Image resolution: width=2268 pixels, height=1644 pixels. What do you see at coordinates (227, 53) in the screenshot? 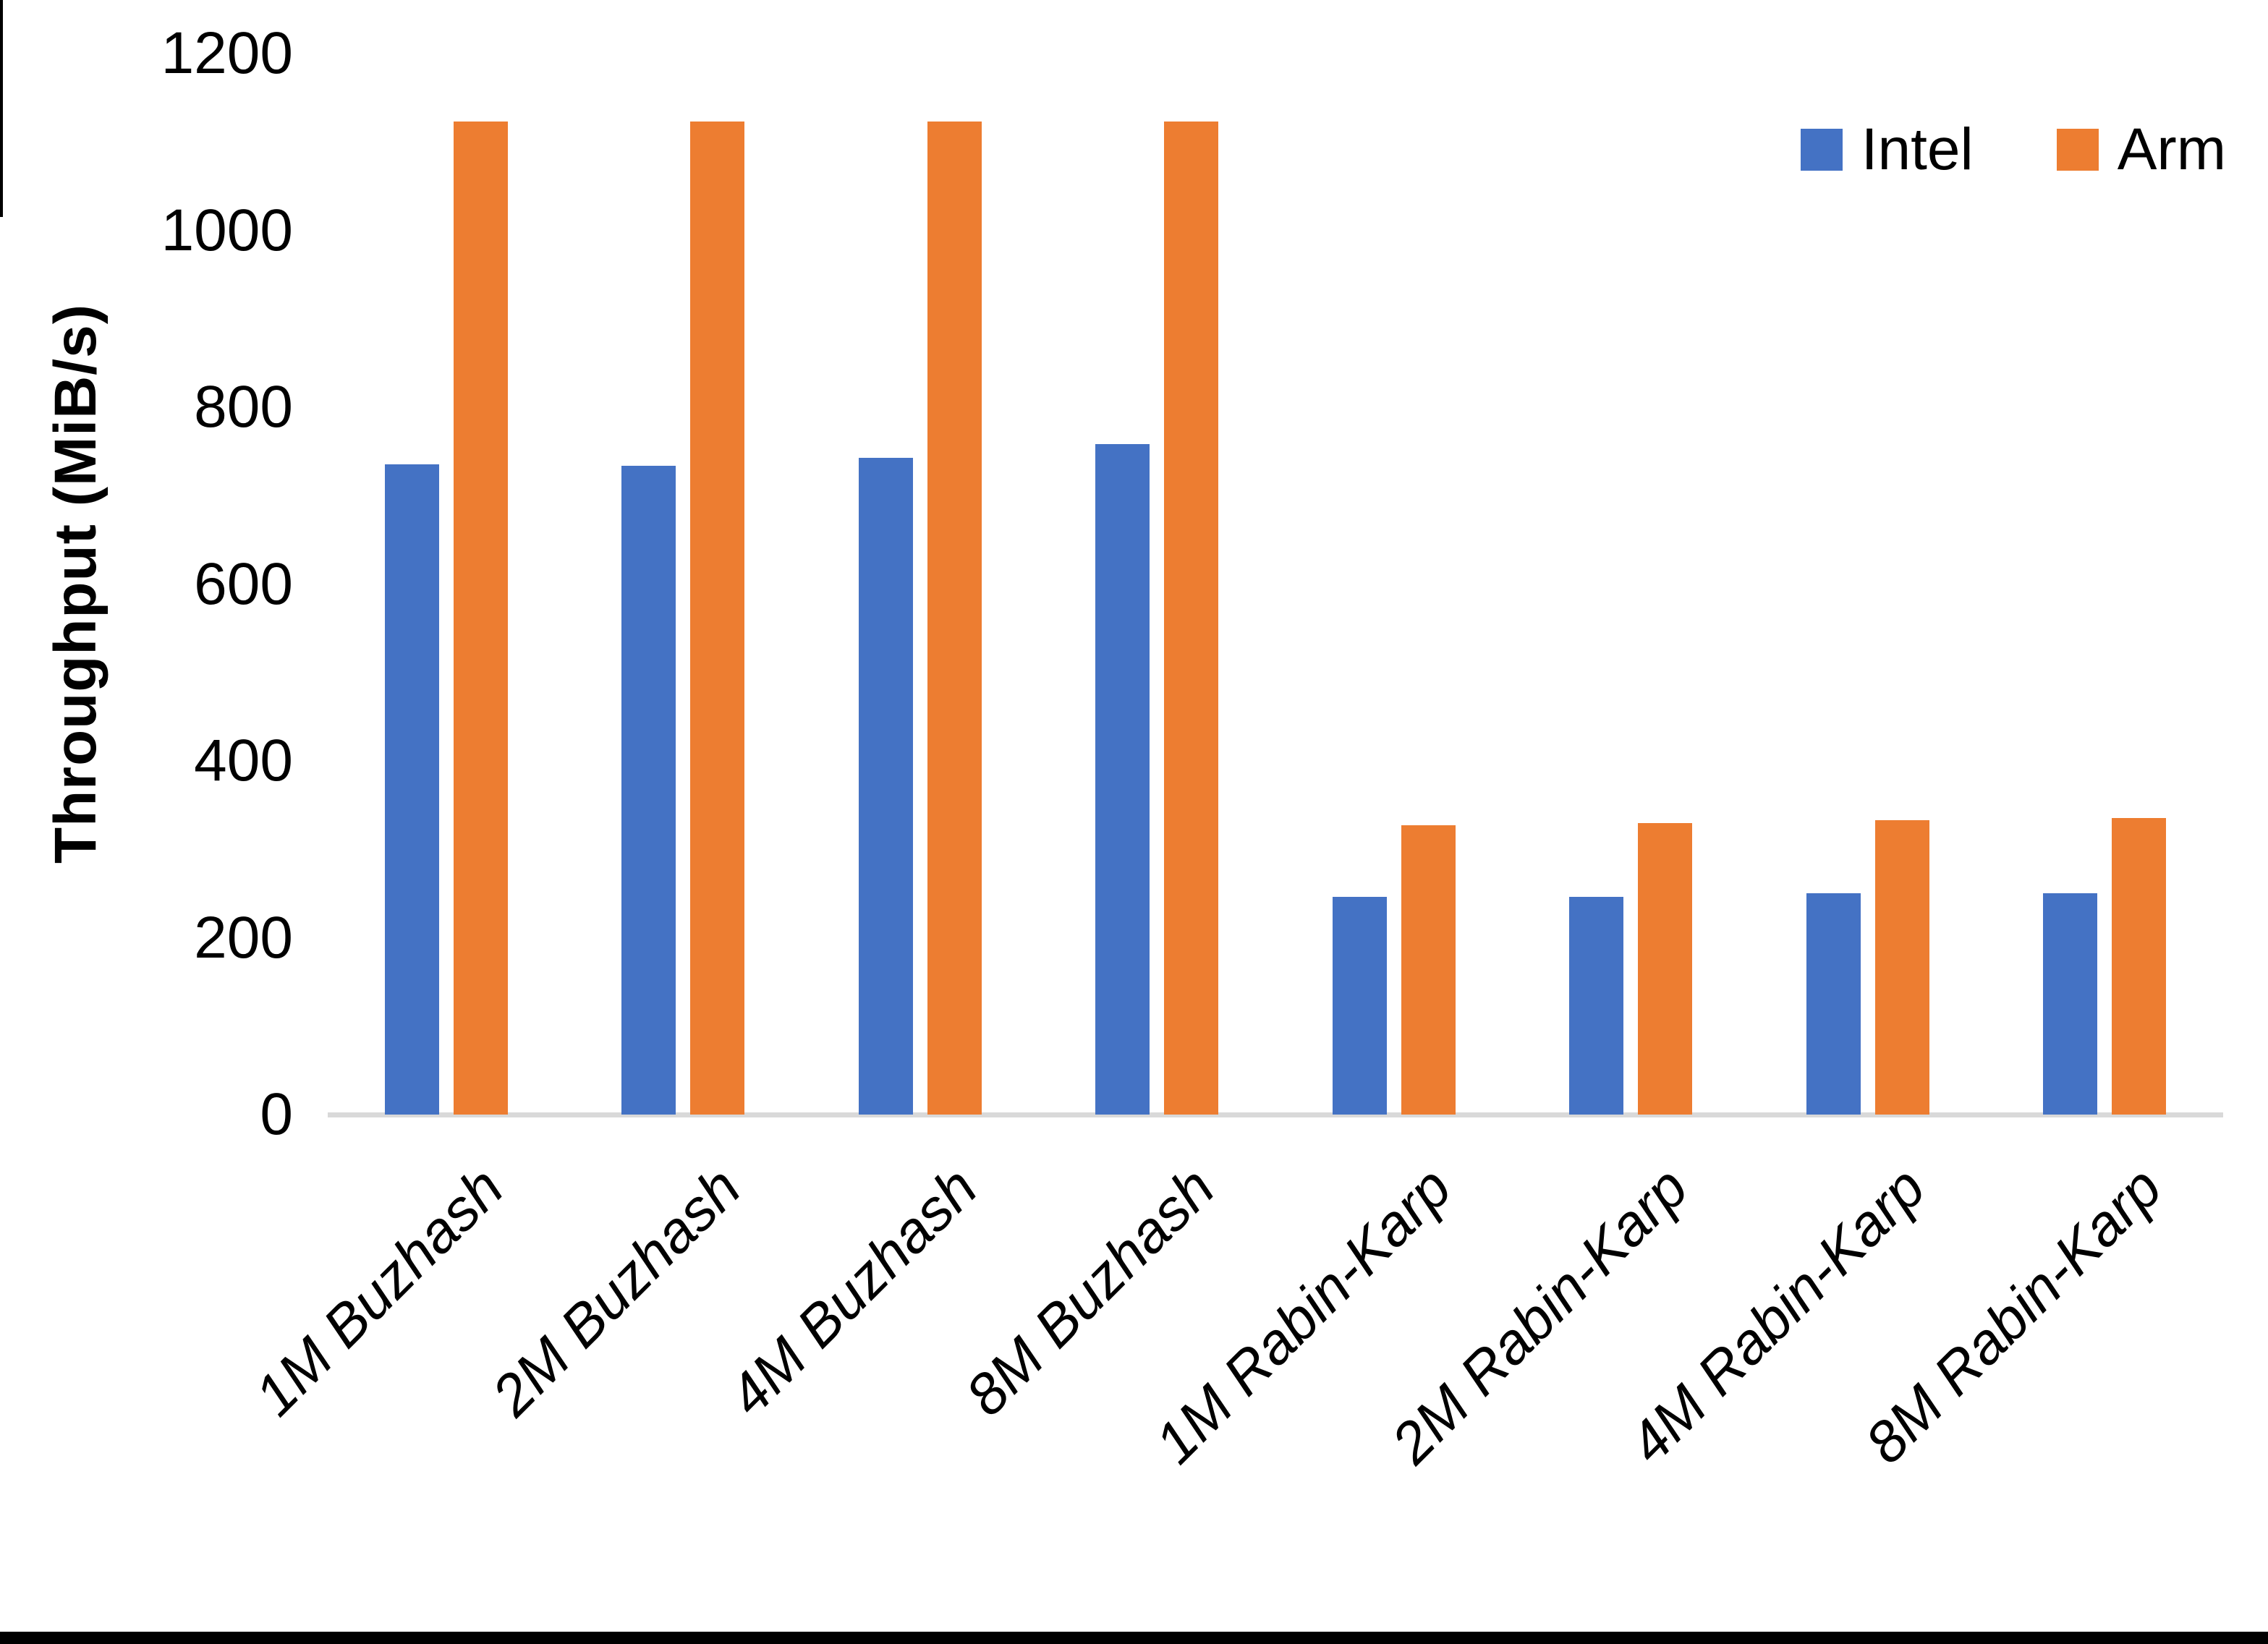
I see `y-tick-label: 1200` at bounding box center [227, 53].